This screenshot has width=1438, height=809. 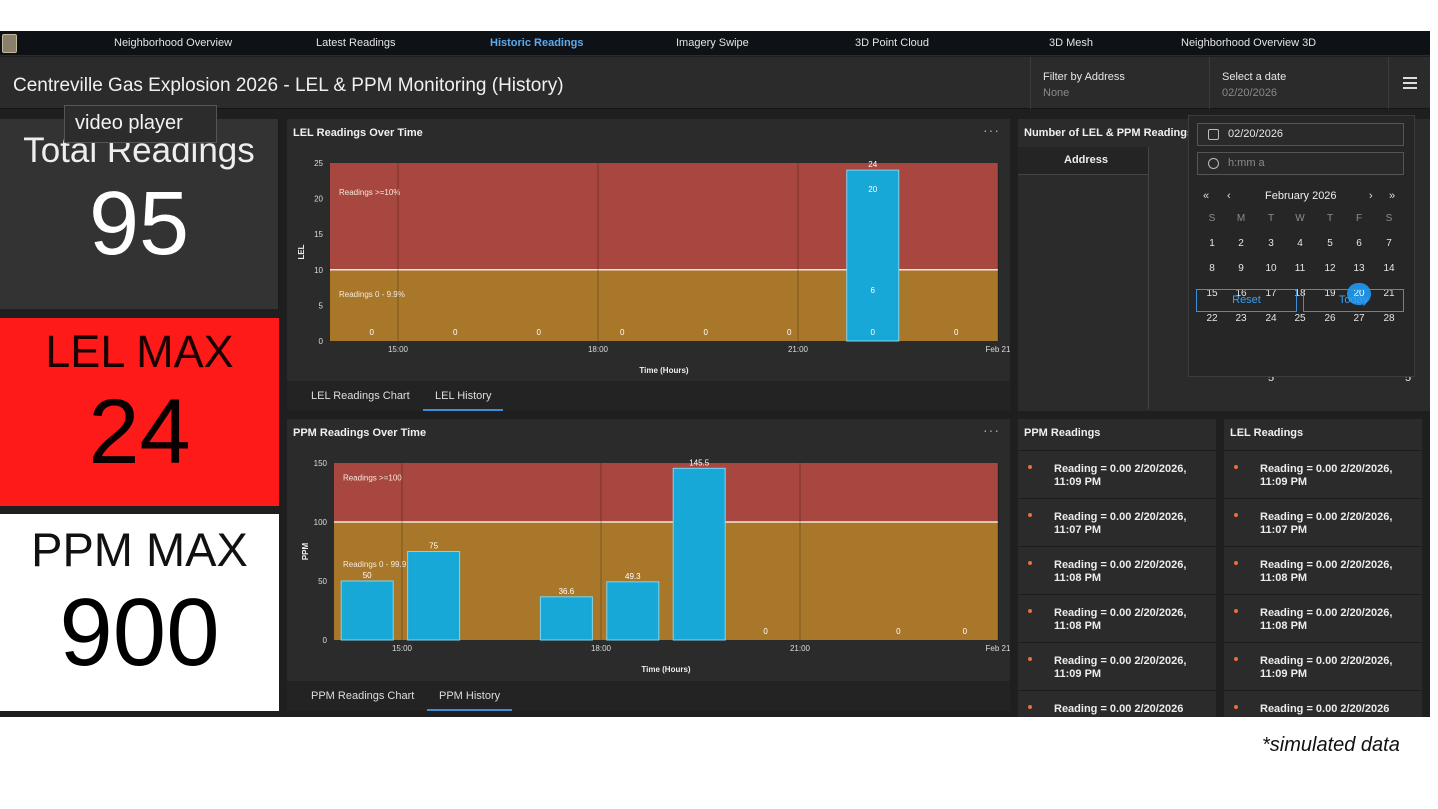 What do you see at coordinates (375, 564) in the screenshot?
I see `zone-label: Readings 0 - 99.9` at bounding box center [375, 564].